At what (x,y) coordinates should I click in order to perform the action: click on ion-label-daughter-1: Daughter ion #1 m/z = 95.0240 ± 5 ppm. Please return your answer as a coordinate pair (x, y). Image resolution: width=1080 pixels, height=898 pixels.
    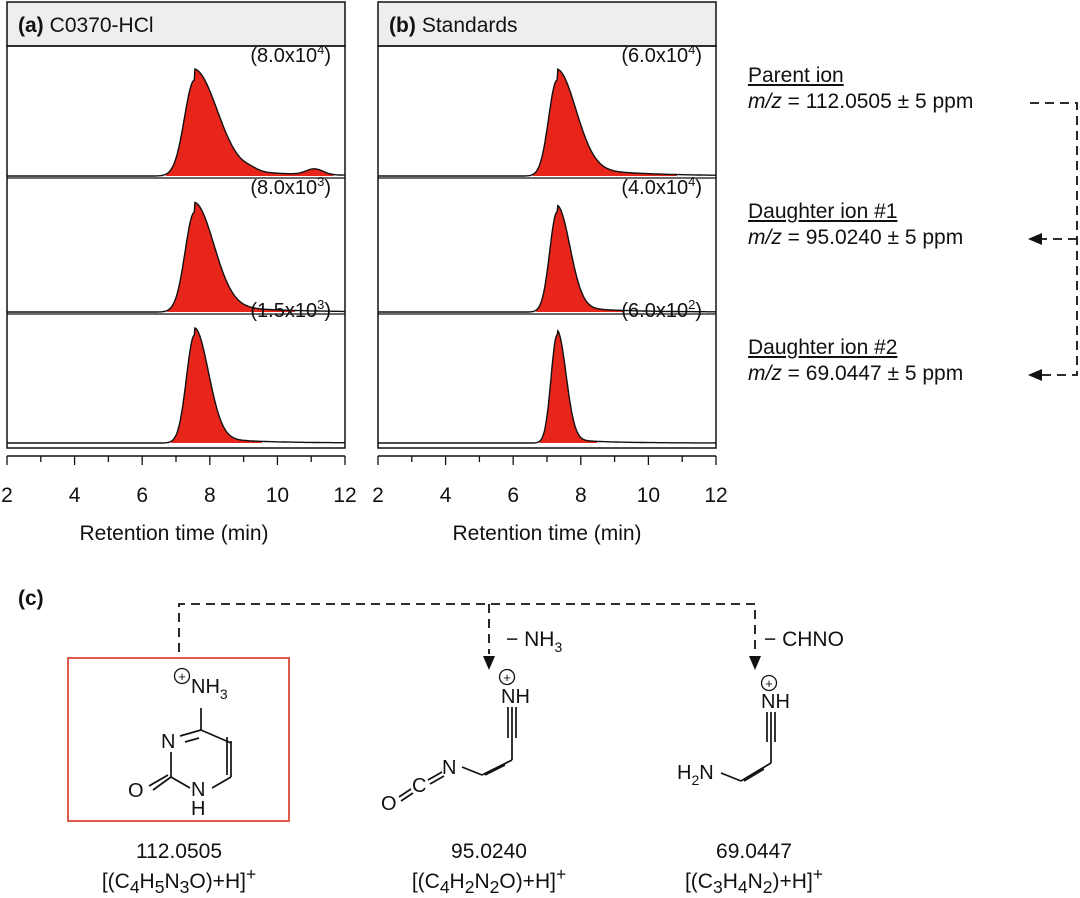
    Looking at the image, I should click on (855, 225).